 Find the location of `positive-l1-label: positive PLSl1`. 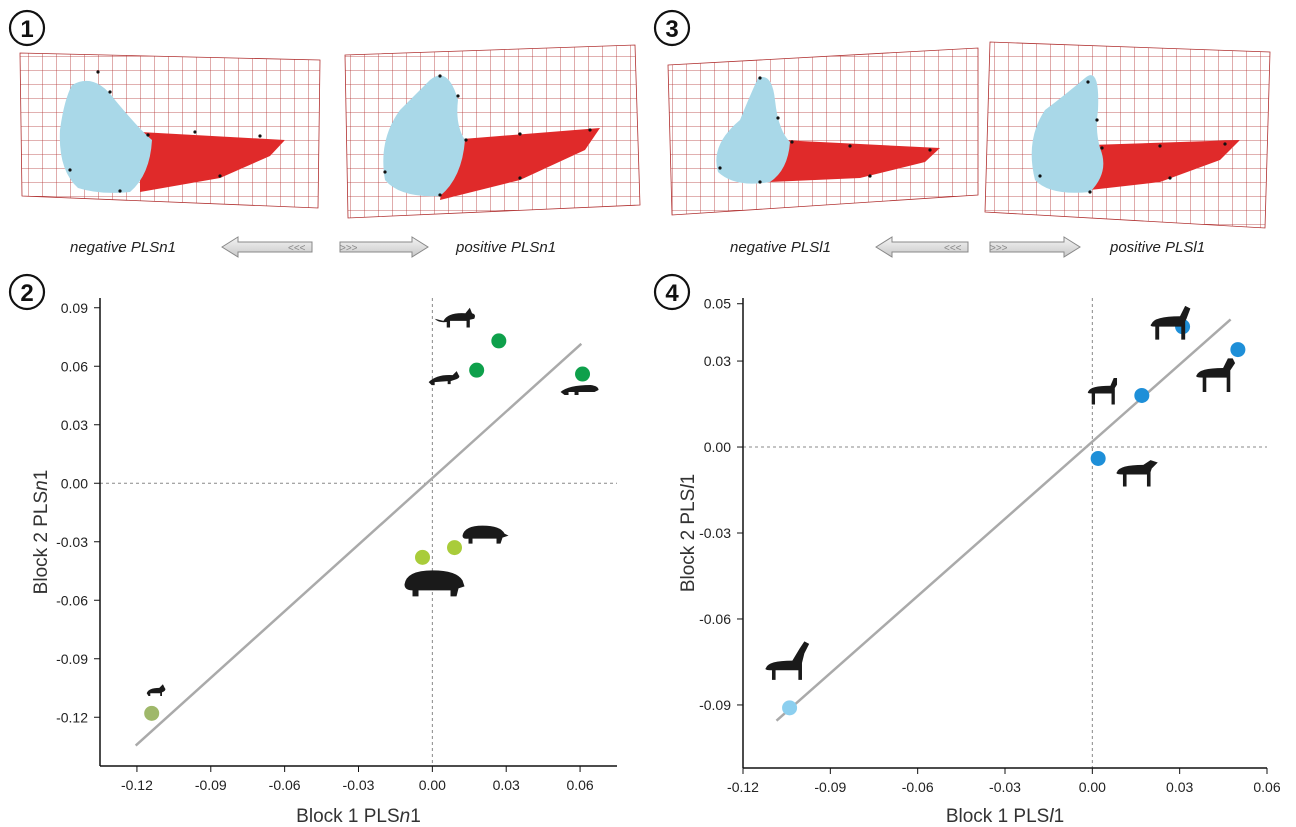

positive-l1-label: positive PLSl1 is located at coordinates (1157, 247).